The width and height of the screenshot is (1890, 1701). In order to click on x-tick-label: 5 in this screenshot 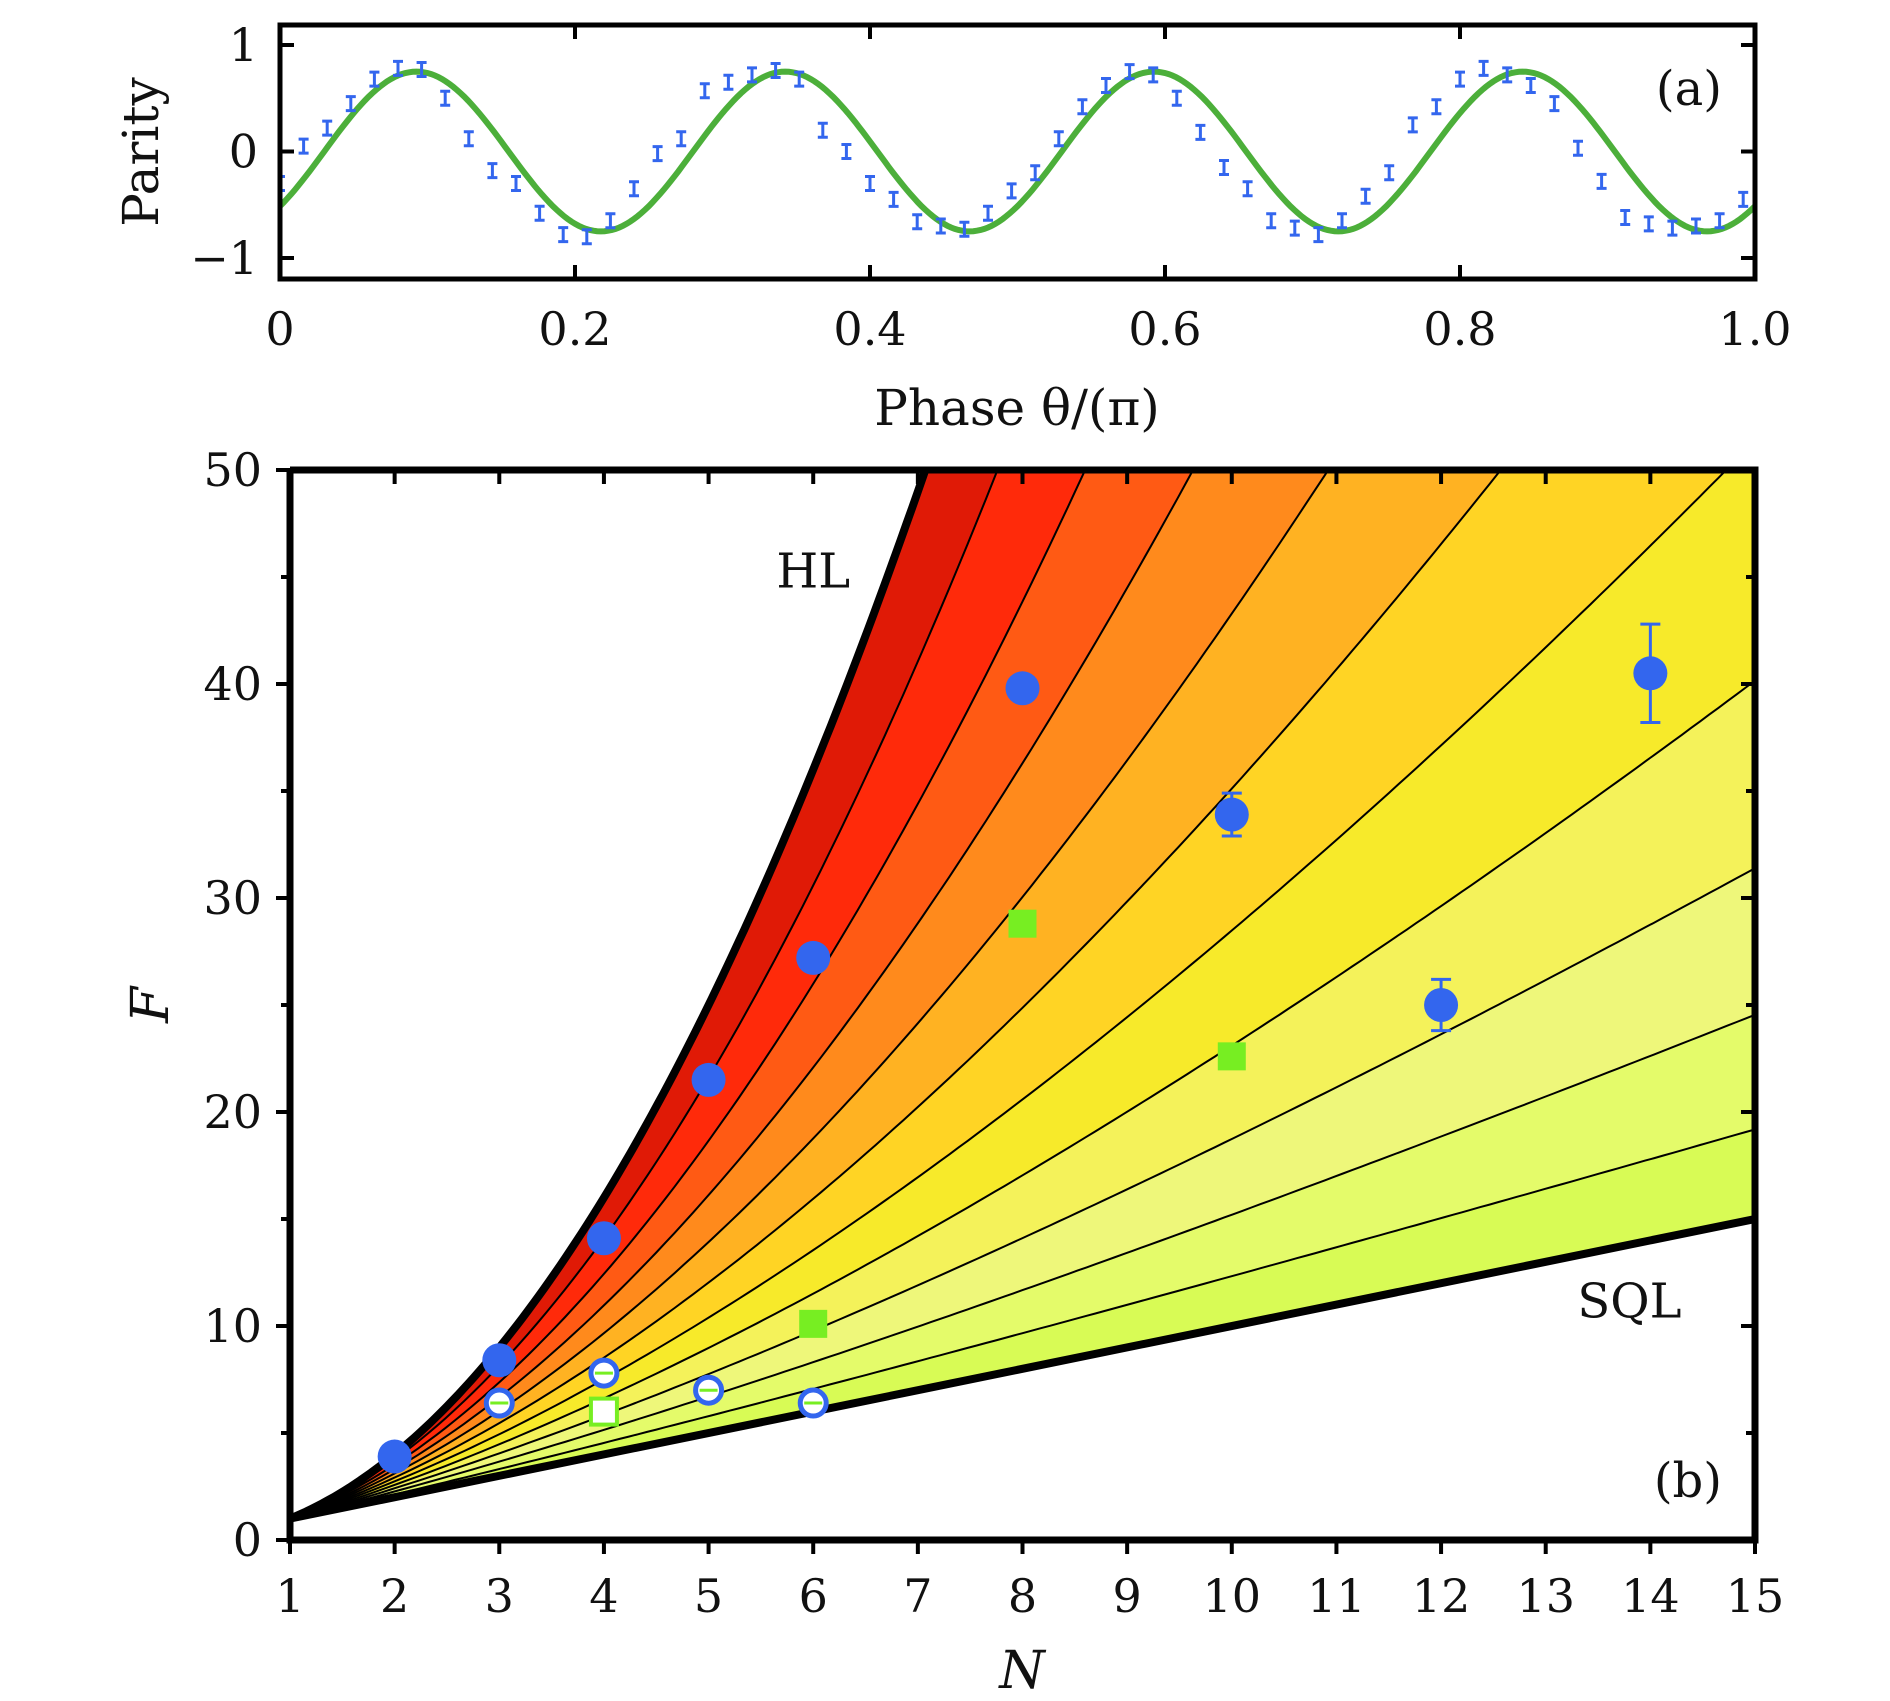, I will do `click(708, 1596)`.